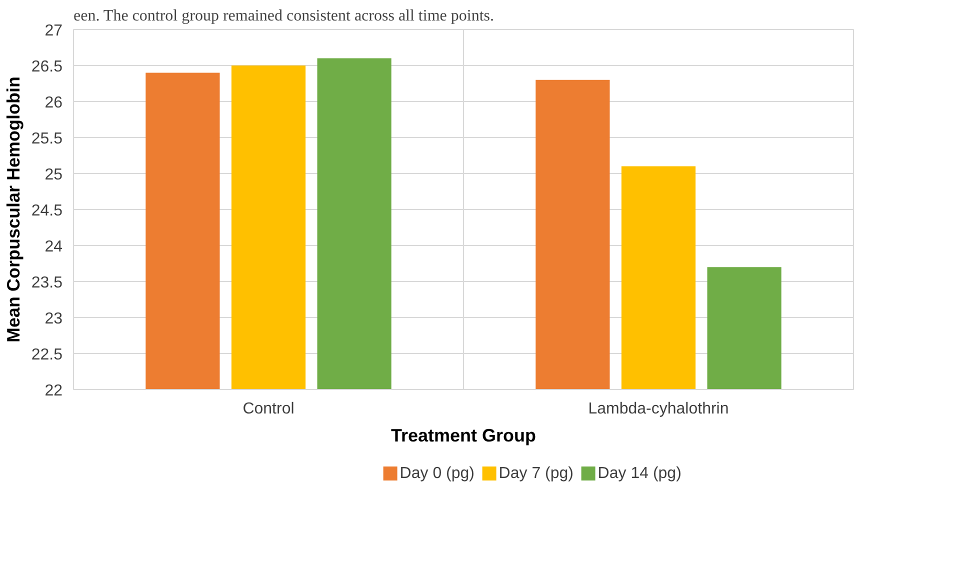 This screenshot has width=955, height=577. What do you see at coordinates (536, 473) in the screenshot?
I see `legend-label: Day 7 (pg)` at bounding box center [536, 473].